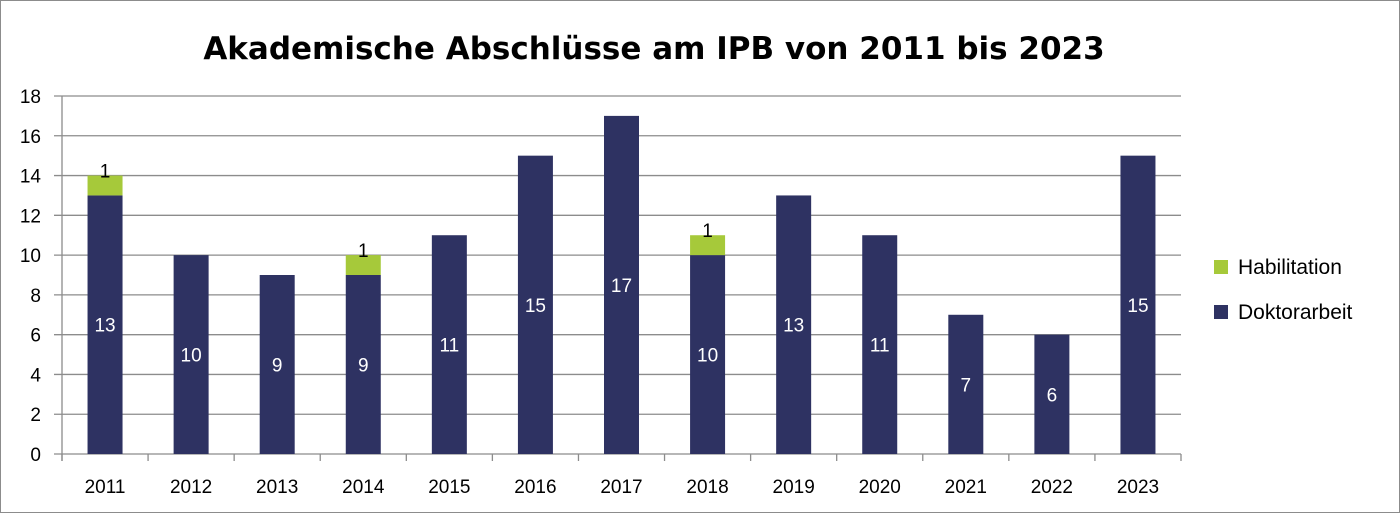 This screenshot has height=513, width=1400. Describe the element at coordinates (535, 487) in the screenshot. I see `x-tick-label: 2016` at that location.